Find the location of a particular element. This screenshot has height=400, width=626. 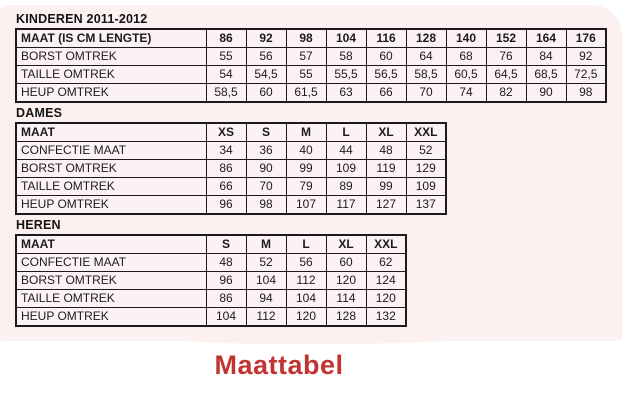

table-row: BORST OMTREK 86 90 99 109 119 129 is located at coordinates (231, 168).